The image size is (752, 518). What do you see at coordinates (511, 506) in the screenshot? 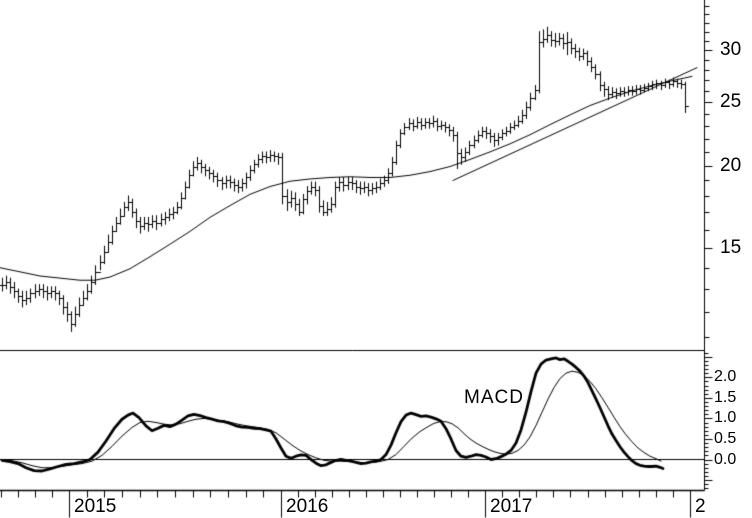
I see `year-axis-label: 2017` at bounding box center [511, 506].